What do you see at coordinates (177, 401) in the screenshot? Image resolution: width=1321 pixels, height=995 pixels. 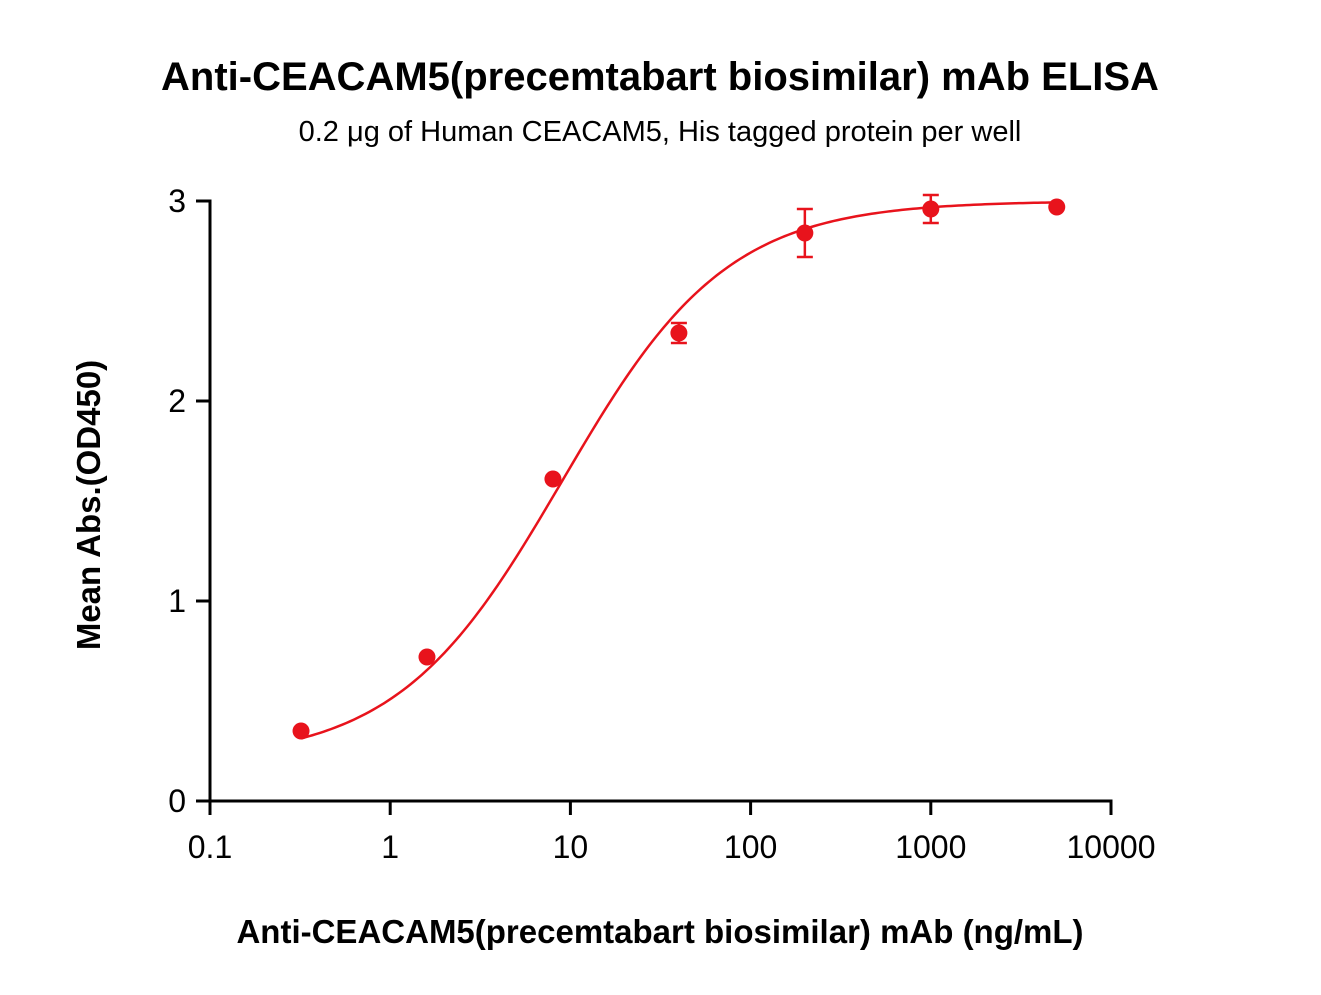 I see `y-tick-label: 2` at bounding box center [177, 401].